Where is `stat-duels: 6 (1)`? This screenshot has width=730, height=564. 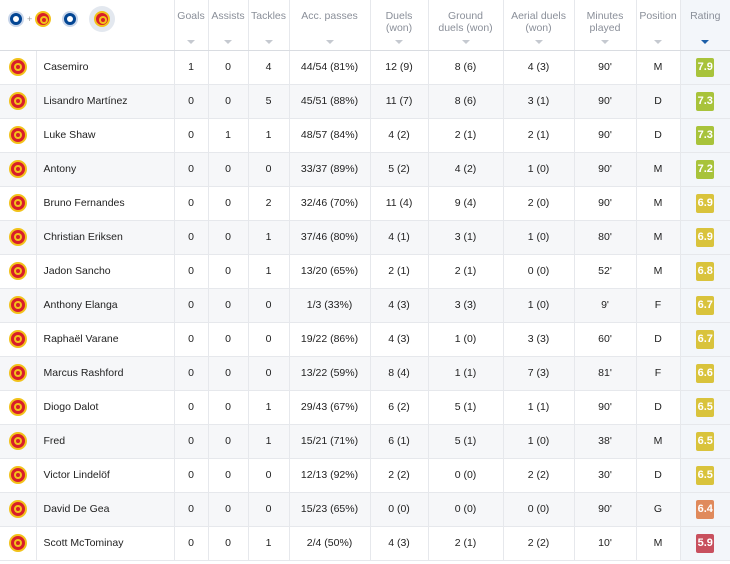 stat-duels: 6 (1) is located at coordinates (399, 441).